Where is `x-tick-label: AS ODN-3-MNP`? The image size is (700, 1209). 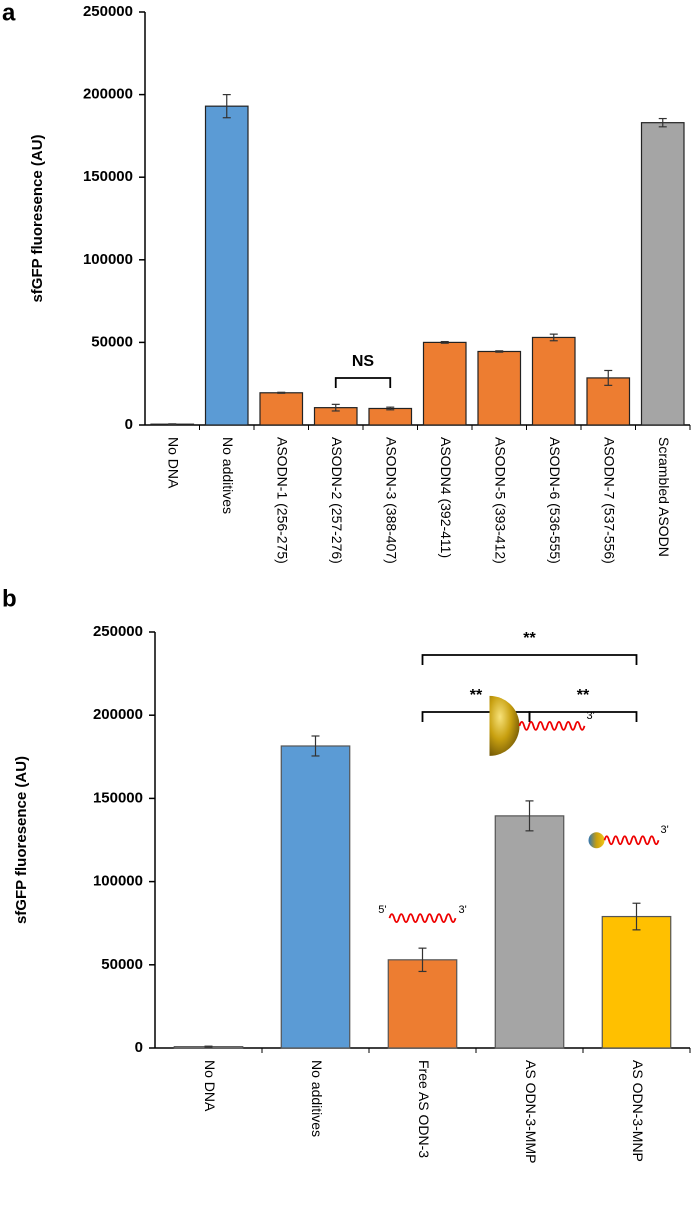
x-tick-label: AS ODN-3-MNP is located at coordinates (638, 1111).